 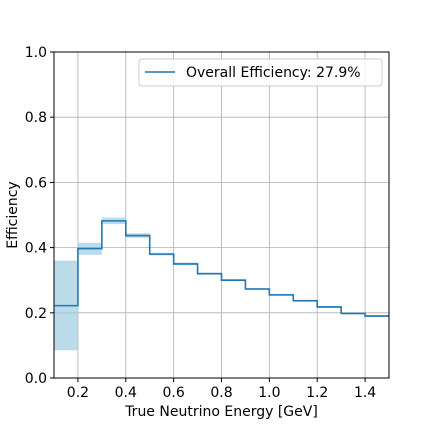 What do you see at coordinates (273, 73) in the screenshot?
I see `legend-label: Overall Efficiency: 27.9%` at bounding box center [273, 73].